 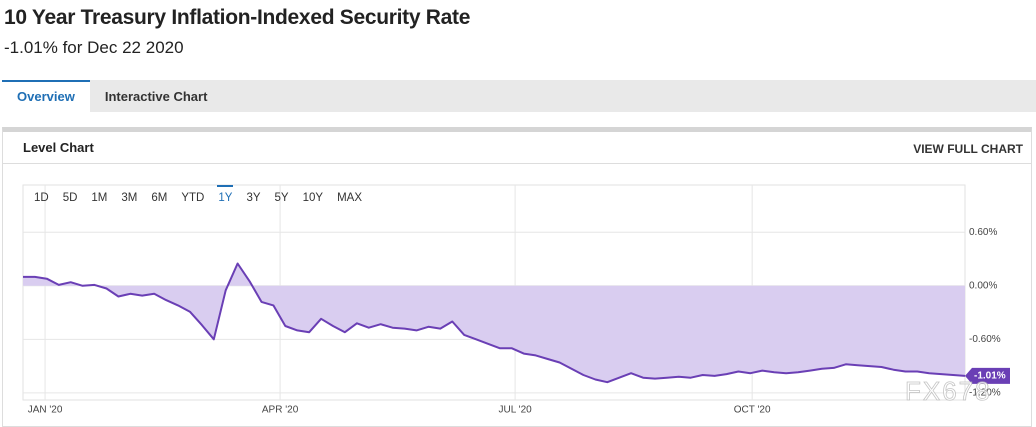 I want to click on current-badge, so click(x=987, y=375).